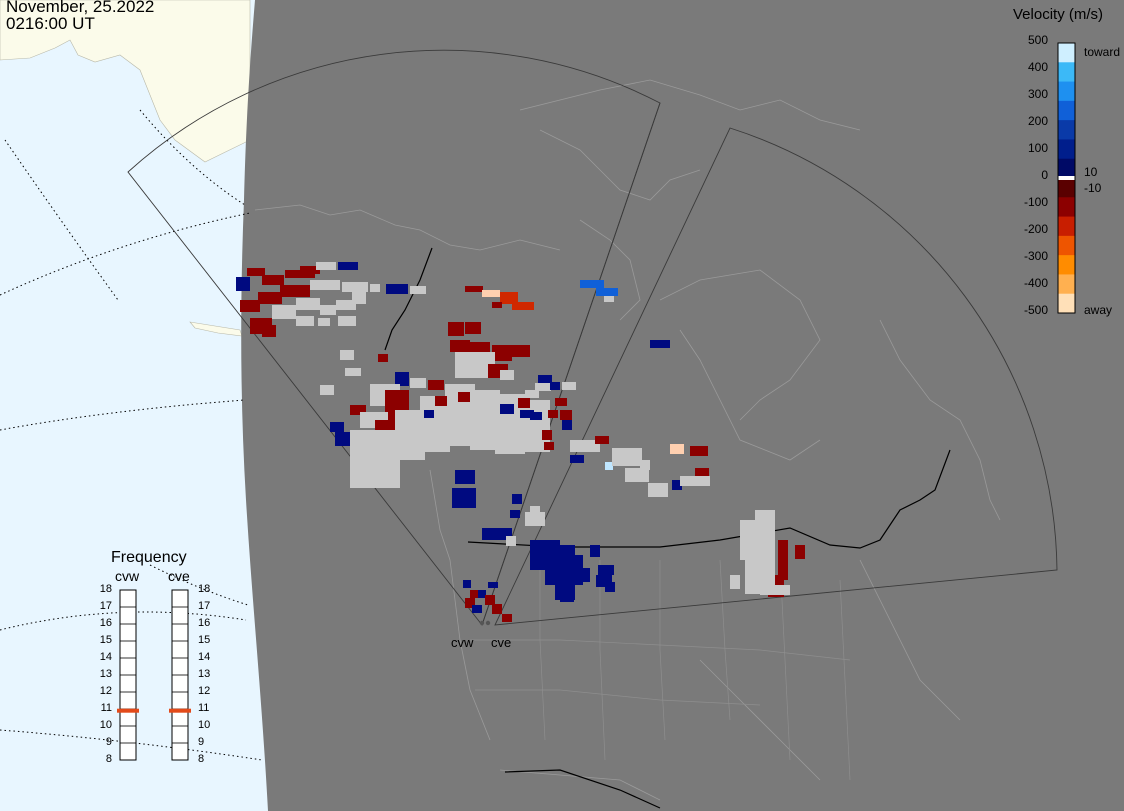  Describe the element at coordinates (1035, 229) in the screenshot. I see `velocity-tick: -200` at that location.